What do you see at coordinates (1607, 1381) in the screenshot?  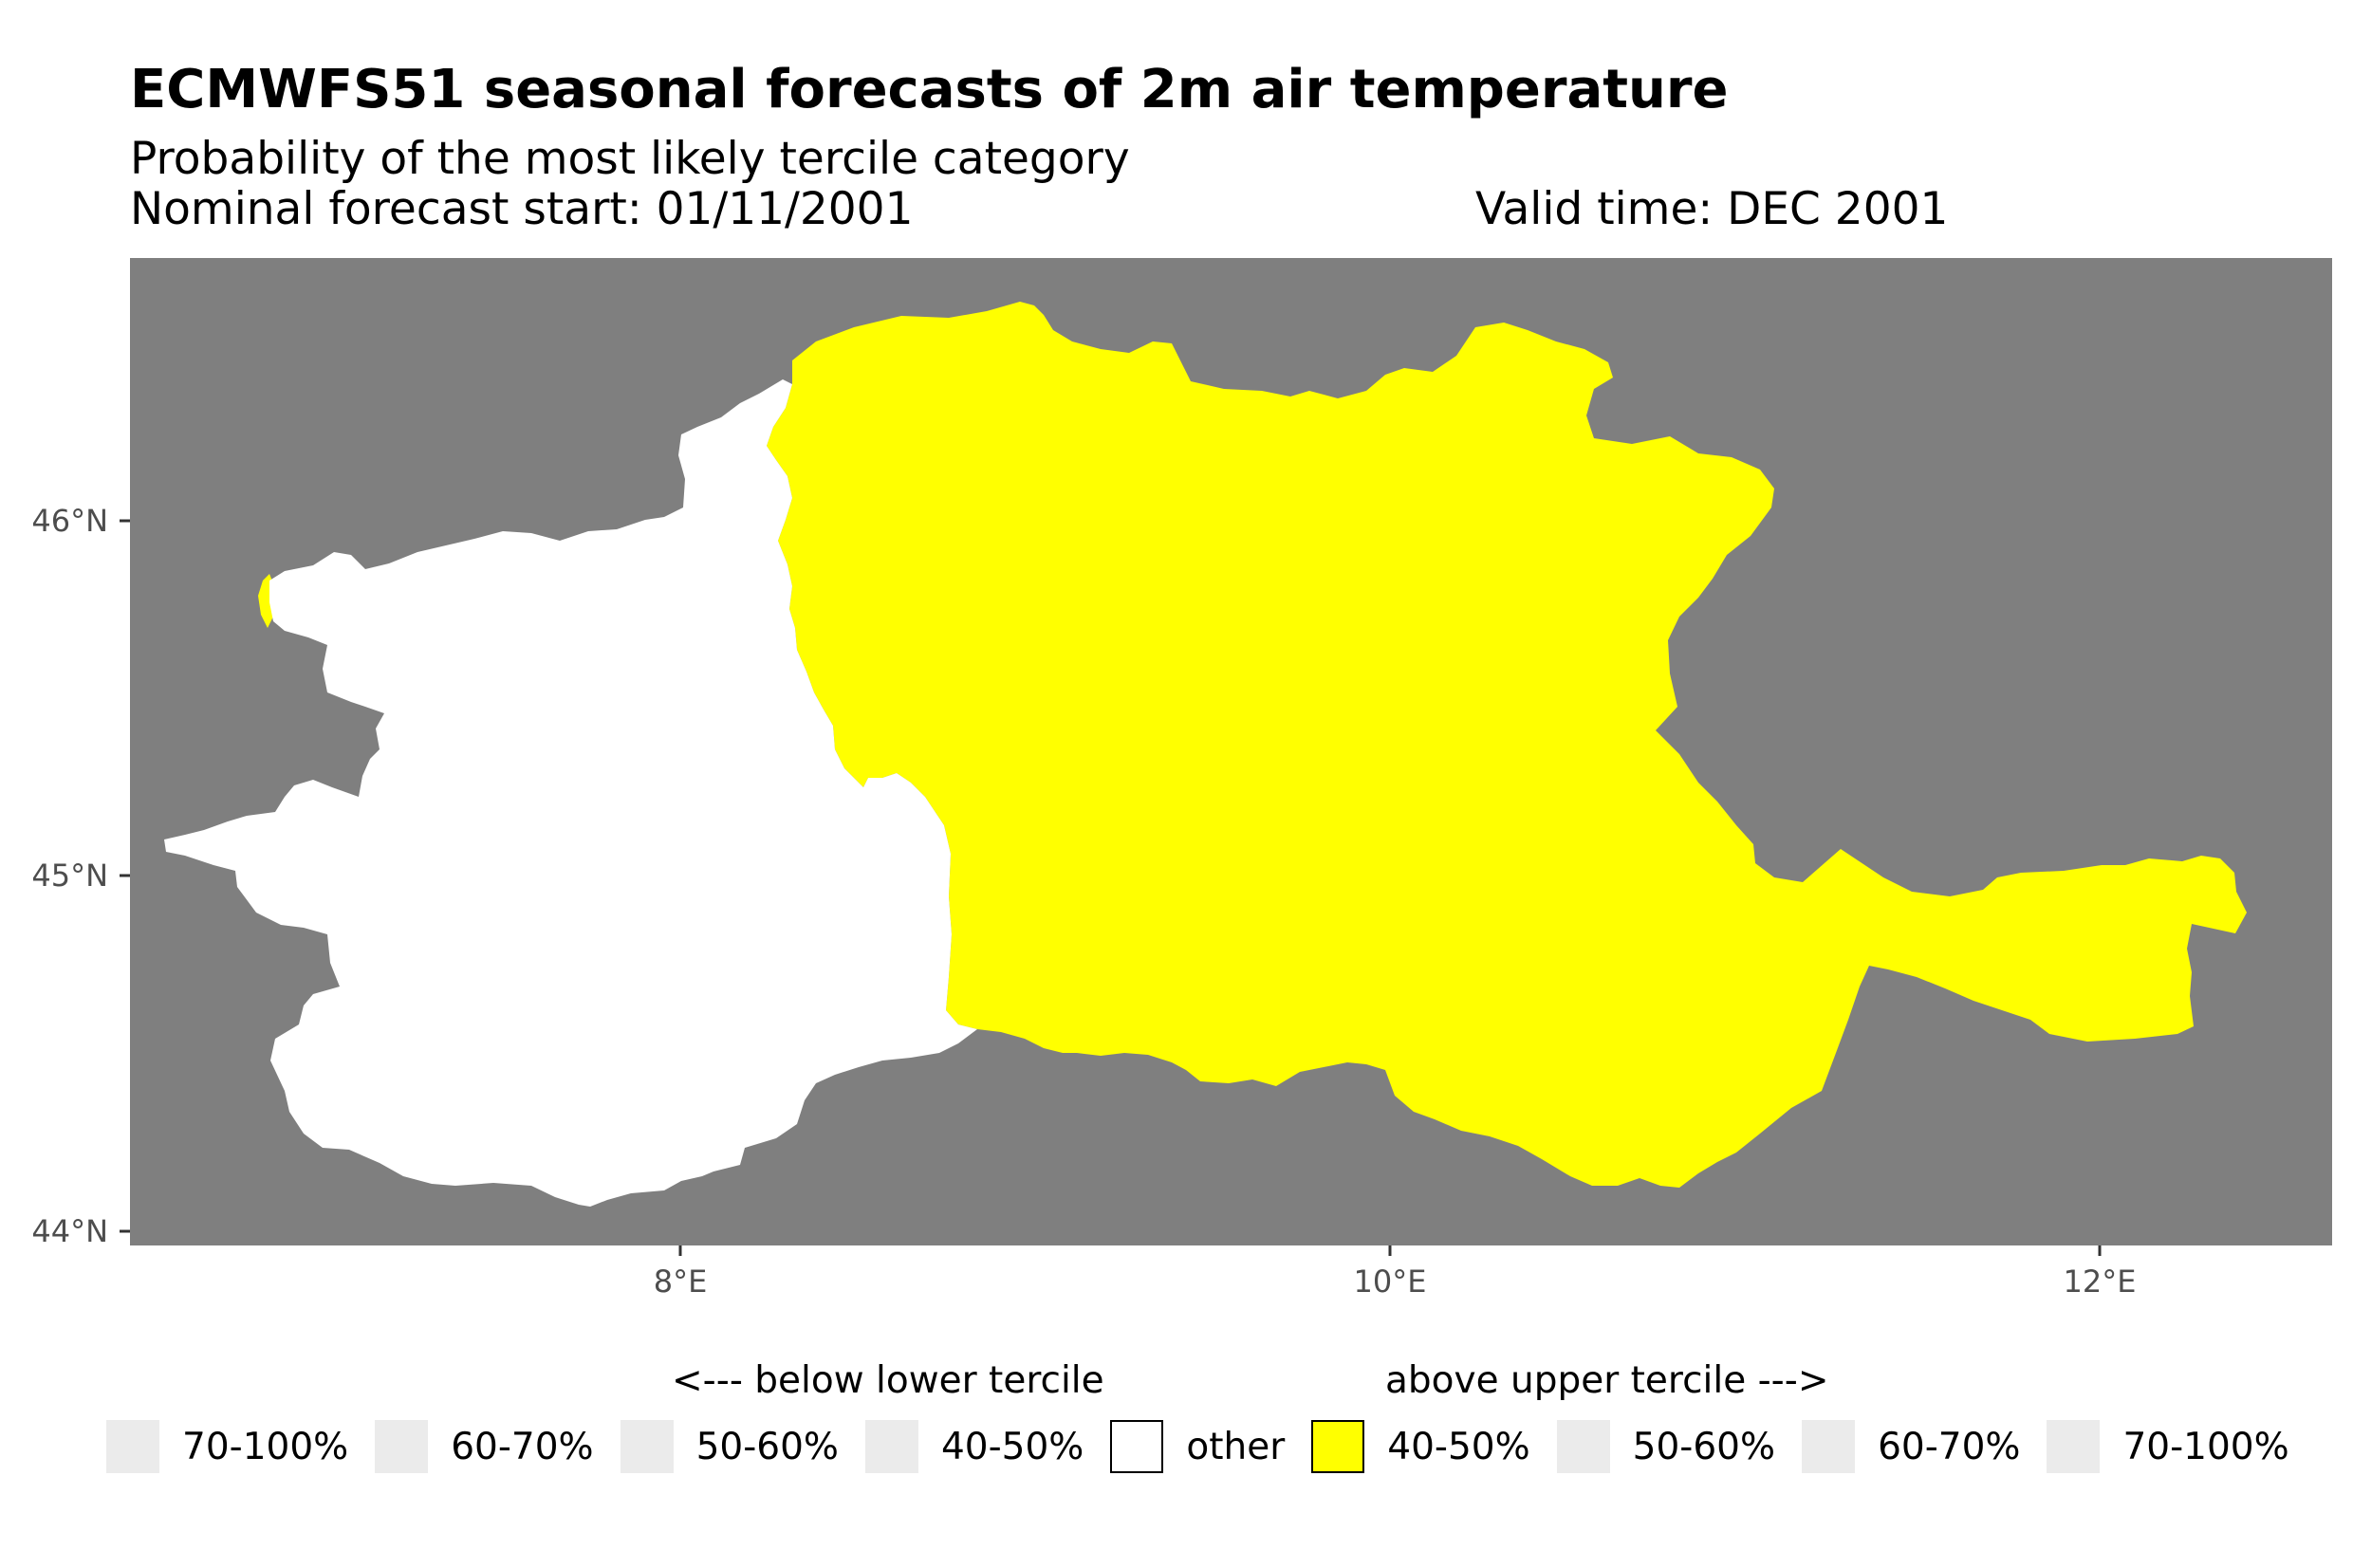 I see `legend-above-heading: above upper tercile --->` at bounding box center [1607, 1381].